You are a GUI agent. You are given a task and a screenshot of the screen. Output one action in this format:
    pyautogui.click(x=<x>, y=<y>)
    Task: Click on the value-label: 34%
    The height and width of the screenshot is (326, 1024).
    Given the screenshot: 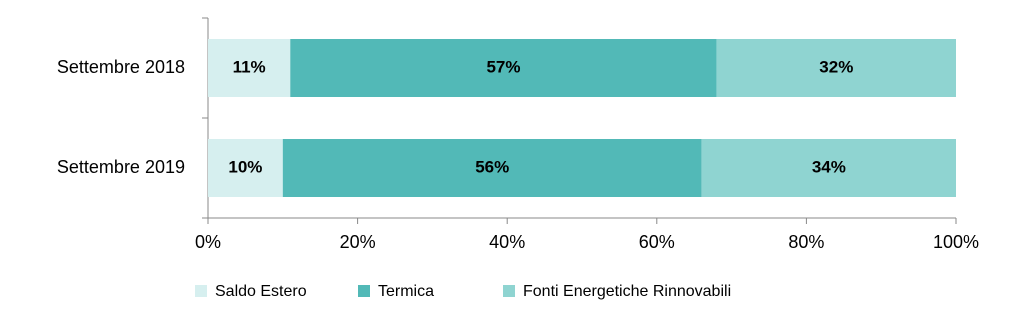 What is the action you would take?
    pyautogui.click(x=829, y=166)
    